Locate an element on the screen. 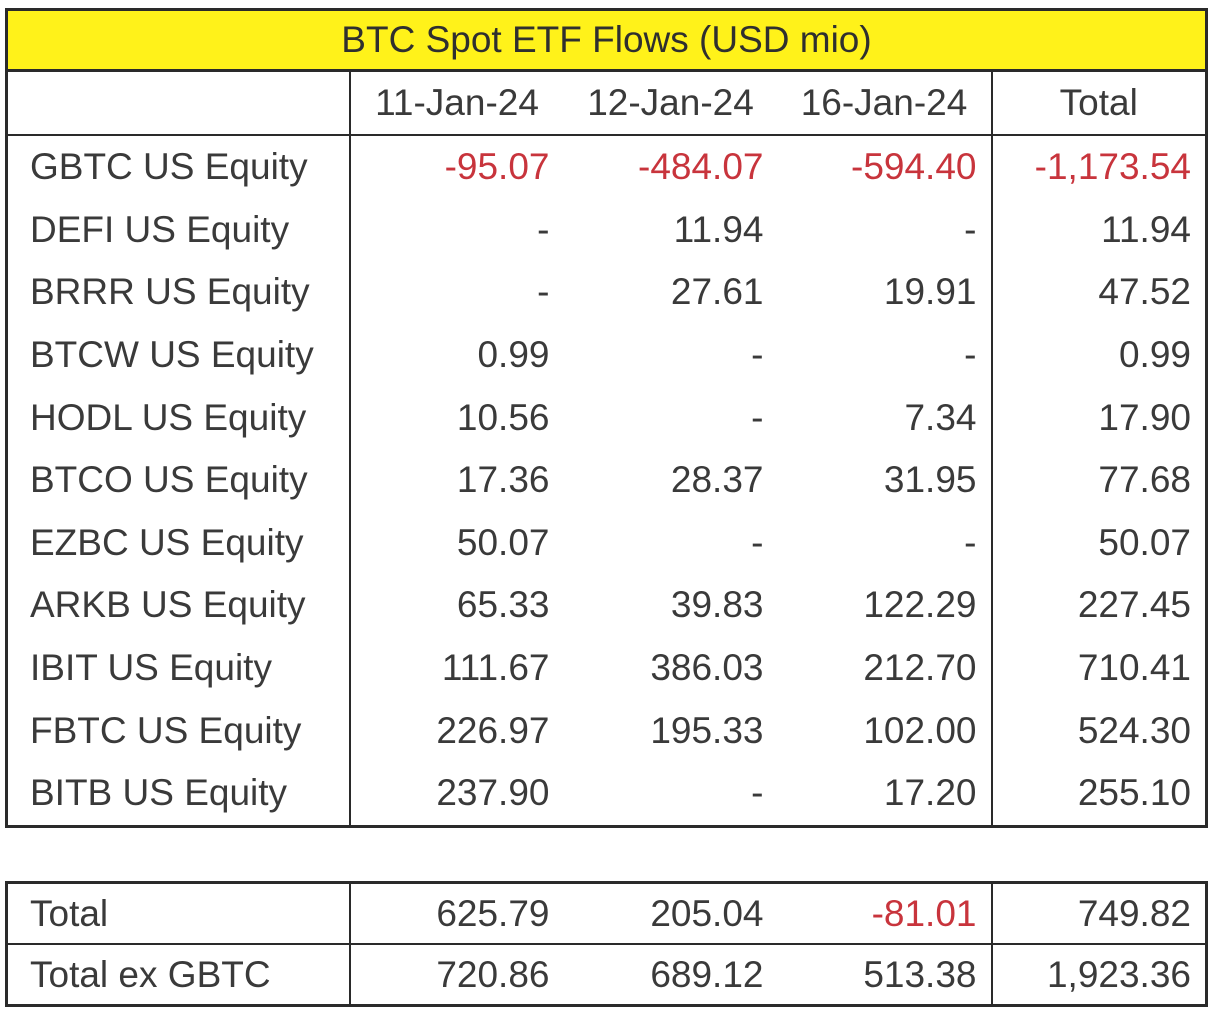 The width and height of the screenshot is (1212, 1012). flow-cell: 102.00 is located at coordinates (885, 730).